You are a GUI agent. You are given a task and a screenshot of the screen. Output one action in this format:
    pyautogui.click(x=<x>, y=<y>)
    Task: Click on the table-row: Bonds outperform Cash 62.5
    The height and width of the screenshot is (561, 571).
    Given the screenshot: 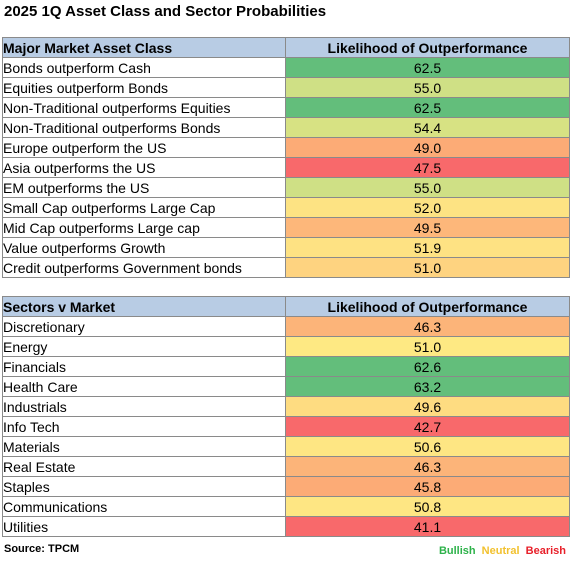 What is the action you would take?
    pyautogui.click(x=286, y=67)
    